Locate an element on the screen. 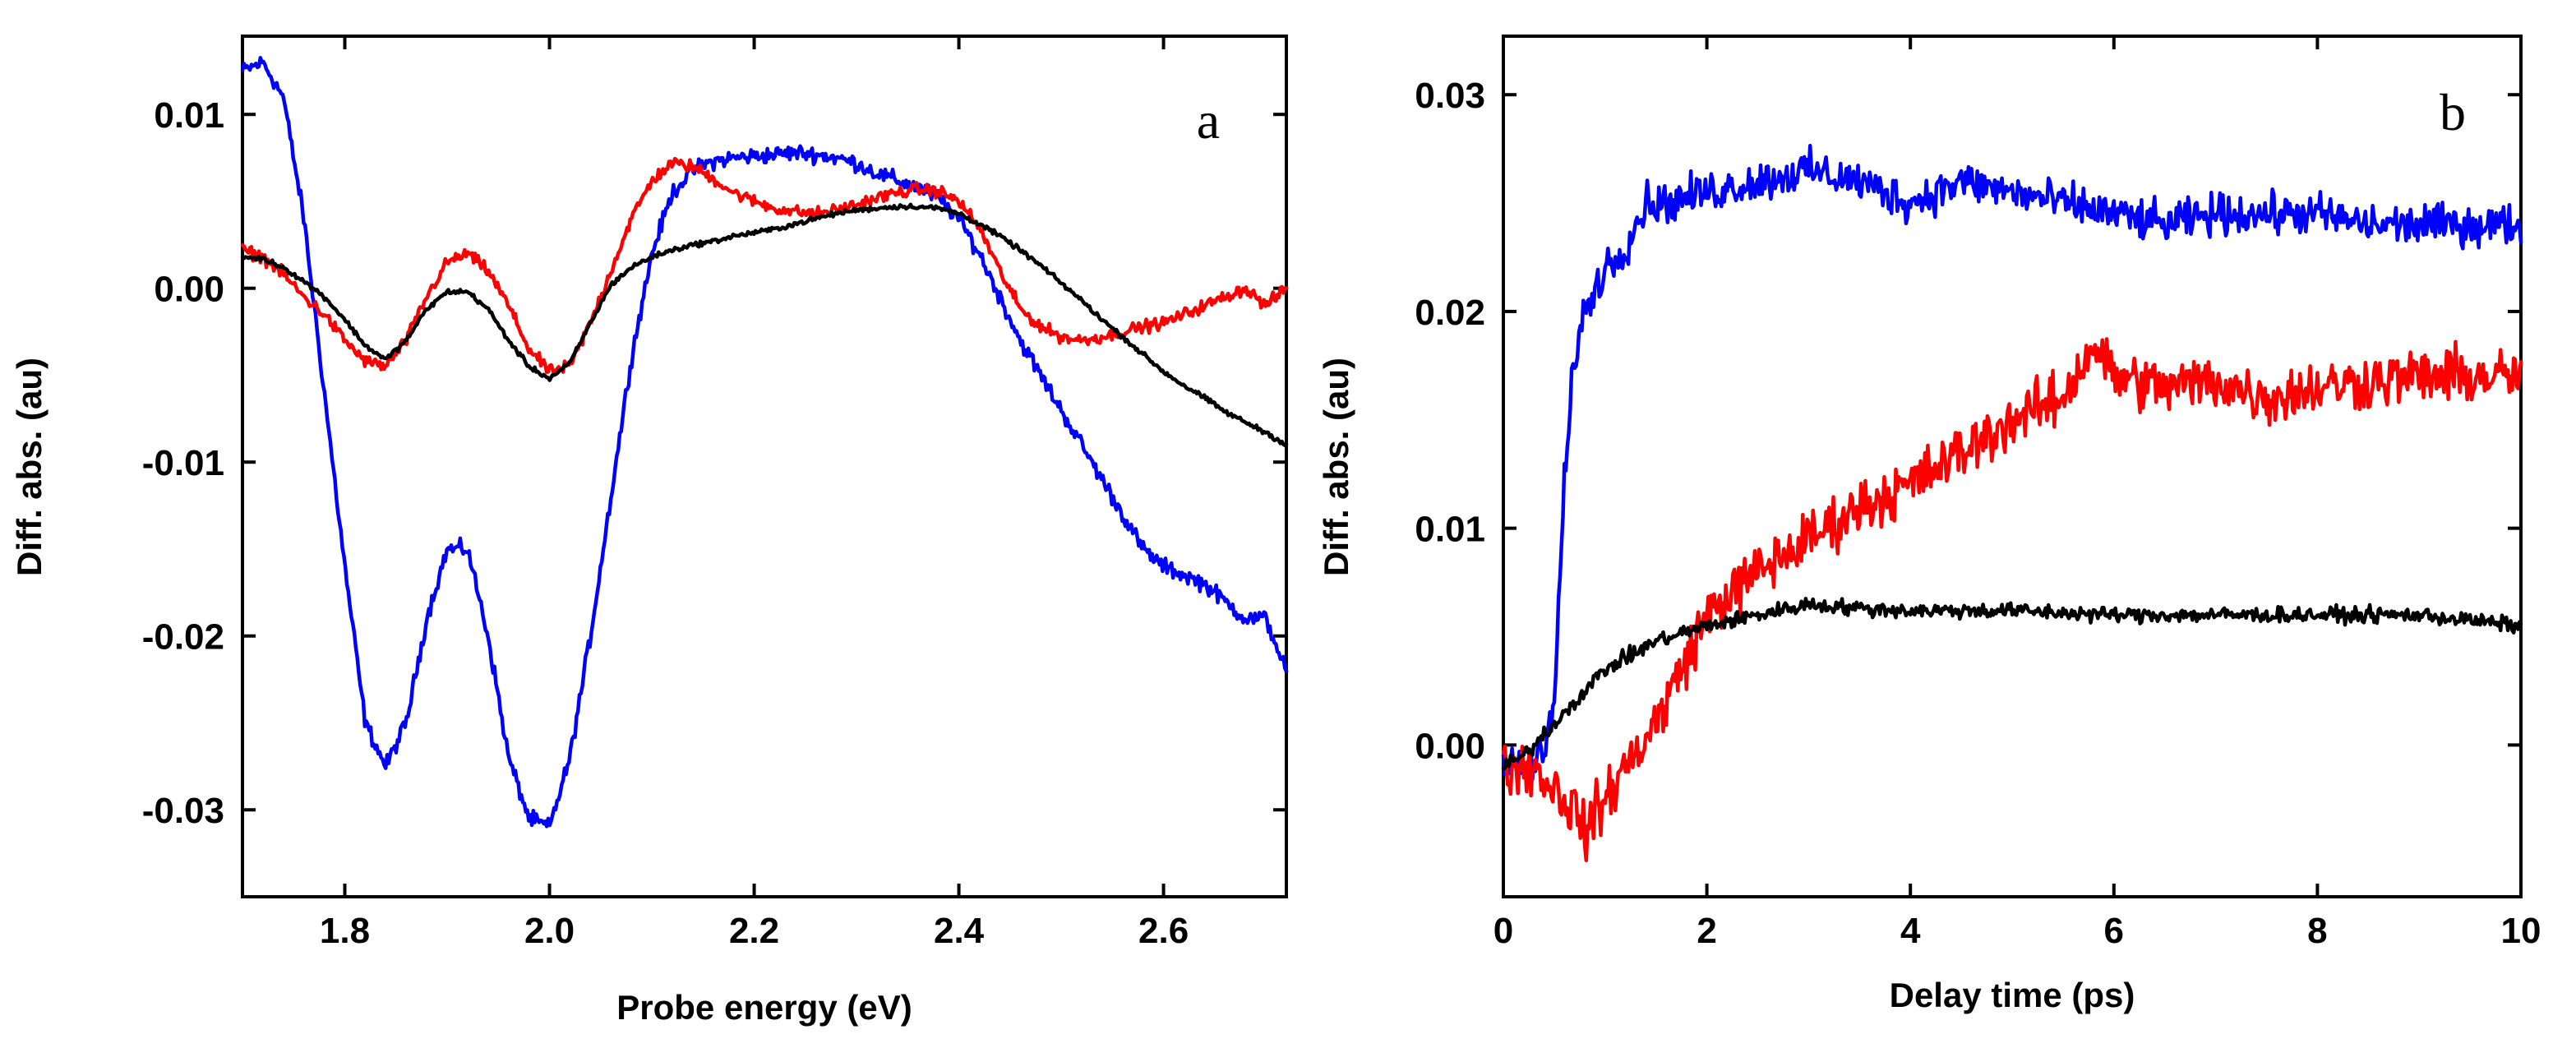 The image size is (2576, 1048). x-tick-label: 10 is located at coordinates (2521, 931).